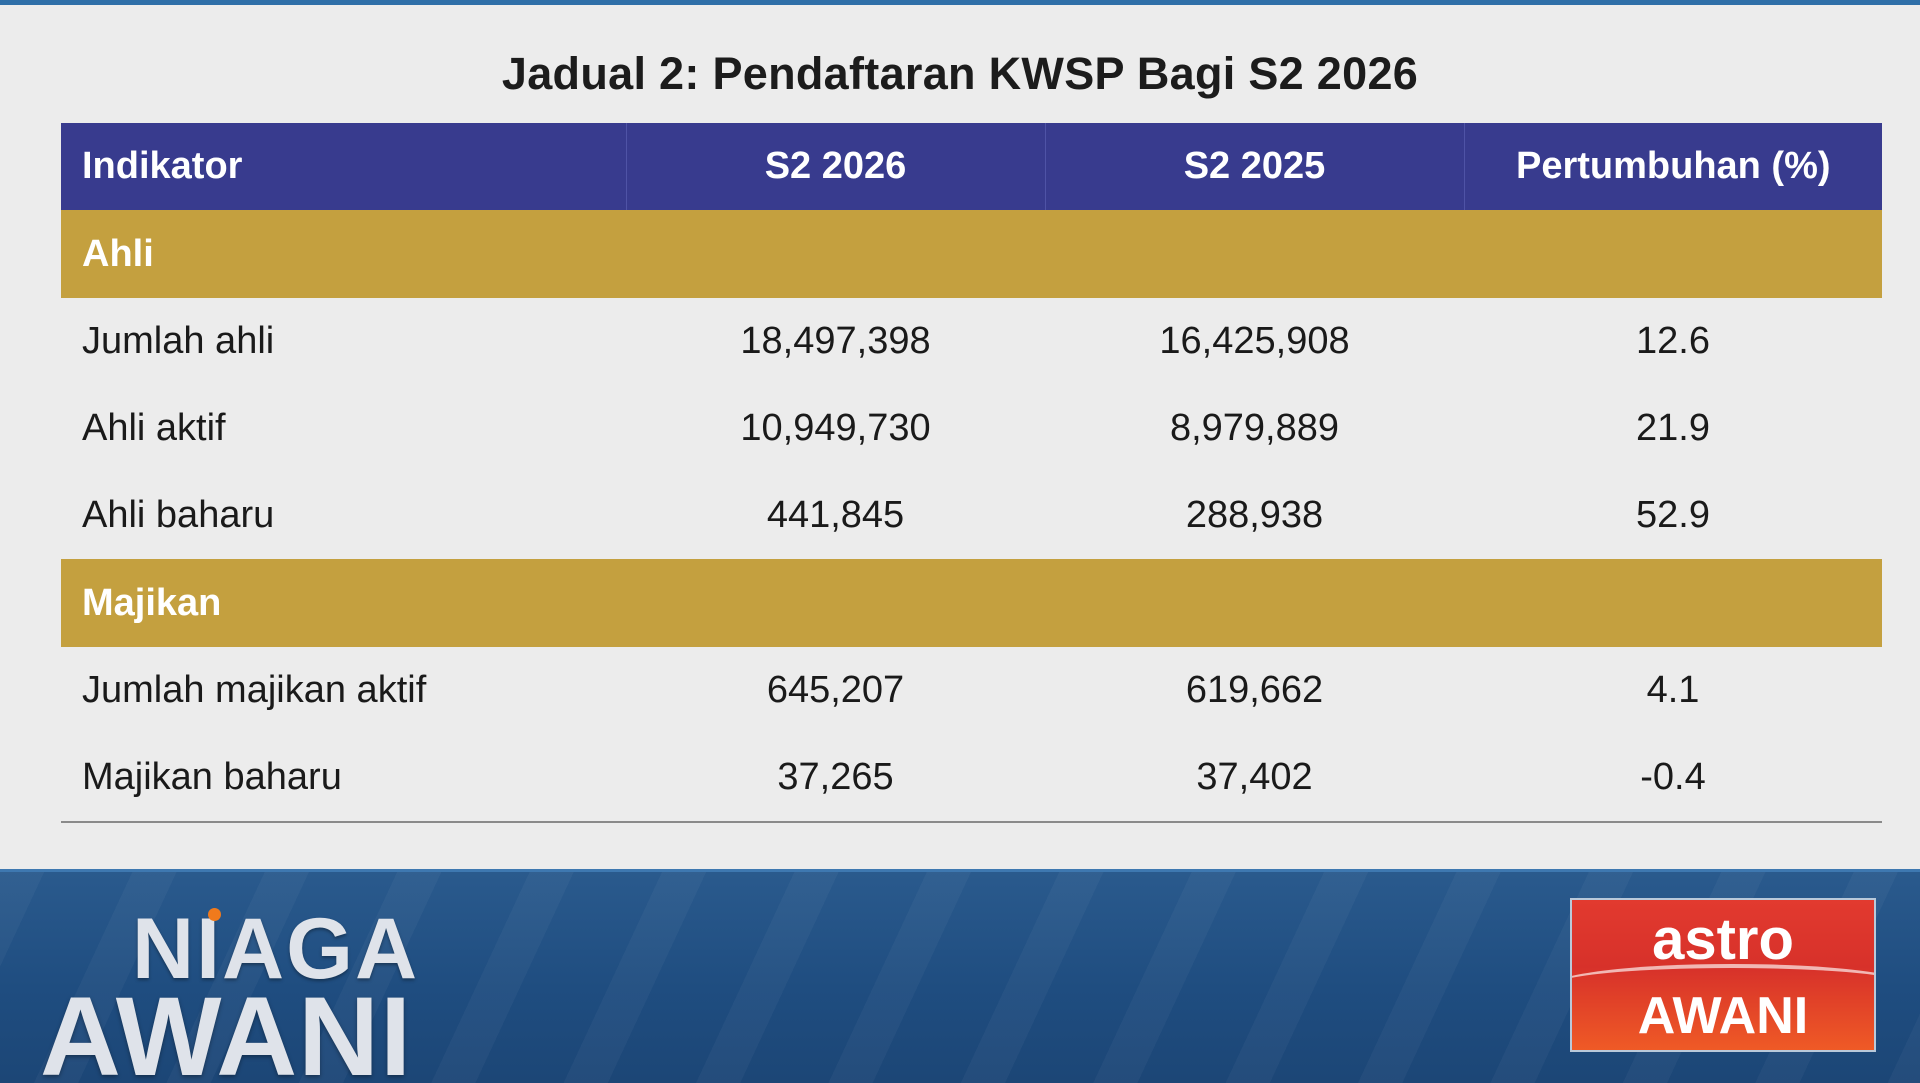 This screenshot has height=1083, width=1920. I want to click on indicator-cell: Ahli aktif, so click(154, 428).